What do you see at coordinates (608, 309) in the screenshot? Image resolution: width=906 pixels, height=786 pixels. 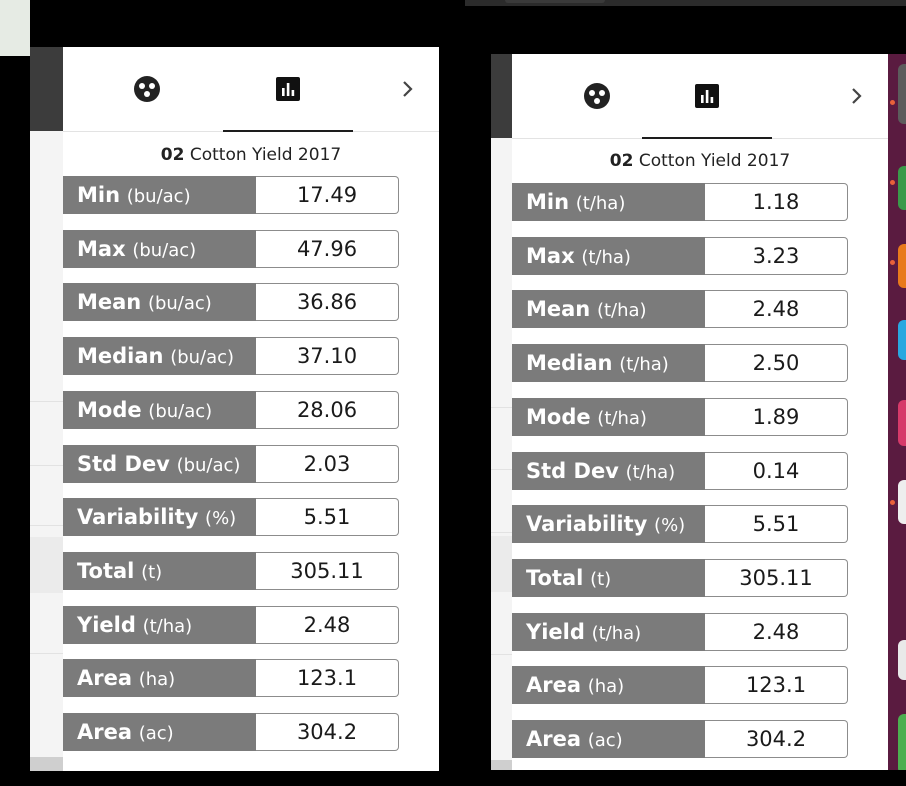 I see `stat-label: Mean (t/ha)` at bounding box center [608, 309].